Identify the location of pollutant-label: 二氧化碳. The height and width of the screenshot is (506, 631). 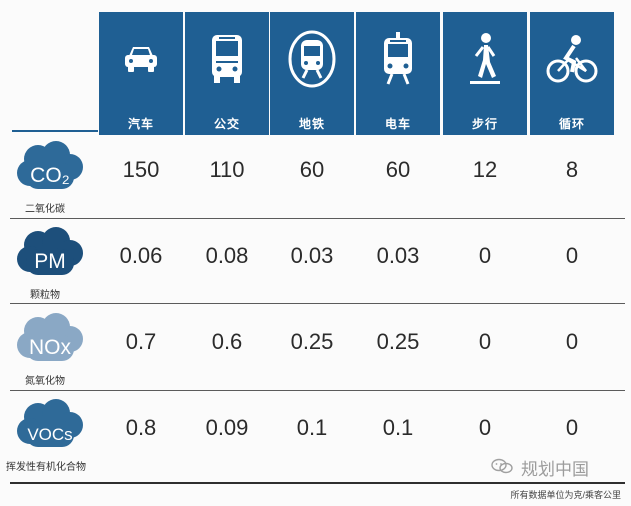
(45, 209).